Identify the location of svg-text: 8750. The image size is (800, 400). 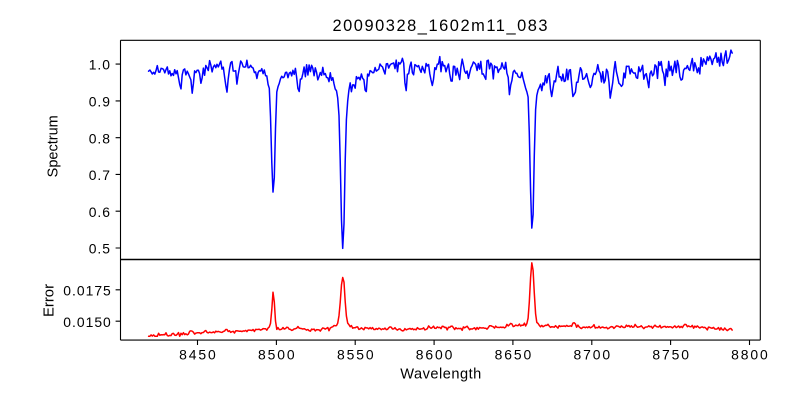
(671, 354).